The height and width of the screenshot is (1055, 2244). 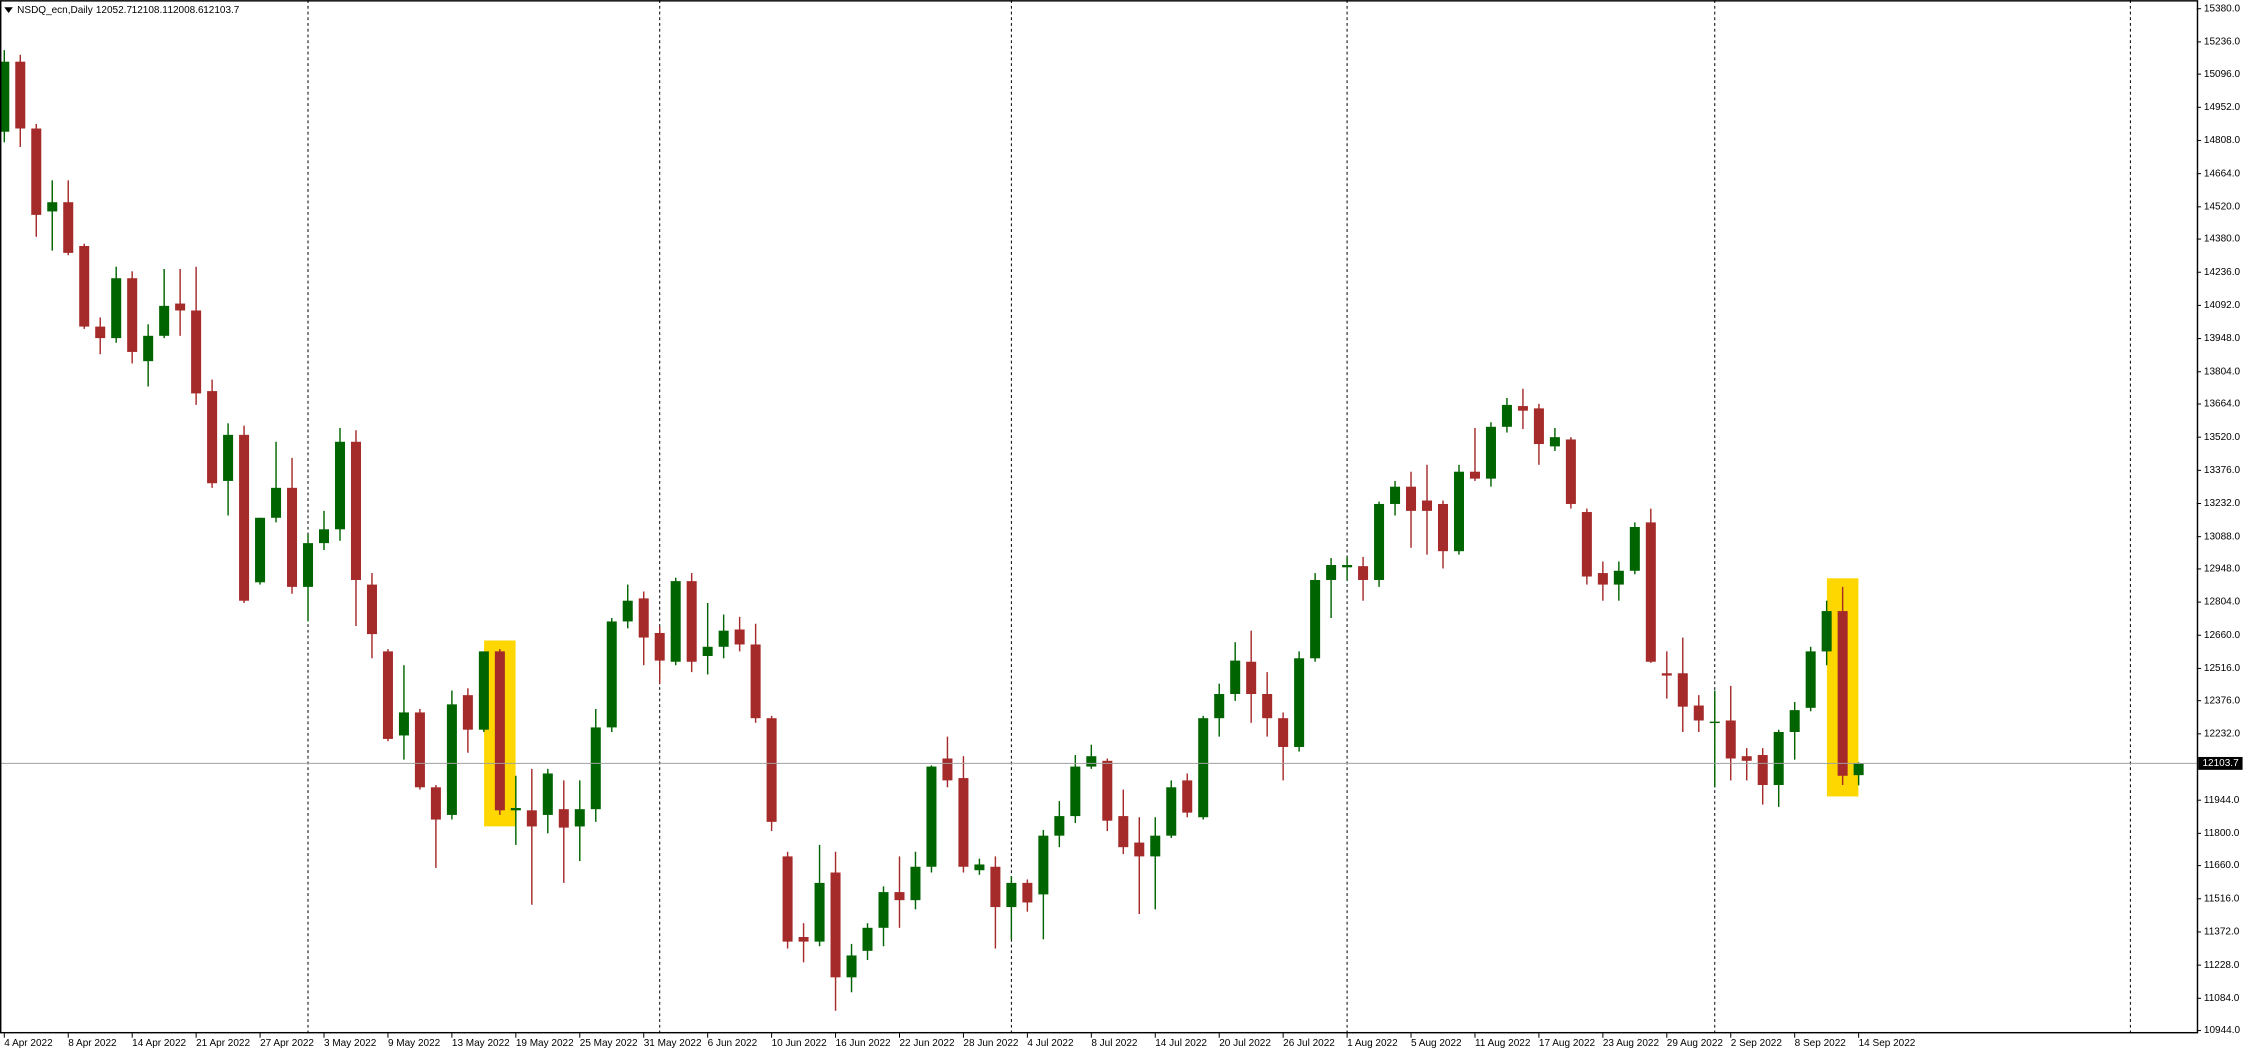 What do you see at coordinates (1887, 1043) in the screenshot?
I see `x-tick-label: 14 Sep 2022` at bounding box center [1887, 1043].